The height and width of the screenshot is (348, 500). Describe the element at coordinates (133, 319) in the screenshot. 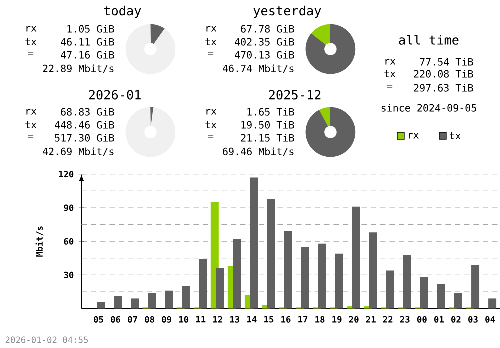

I see `x-tick-label: 07` at that location.